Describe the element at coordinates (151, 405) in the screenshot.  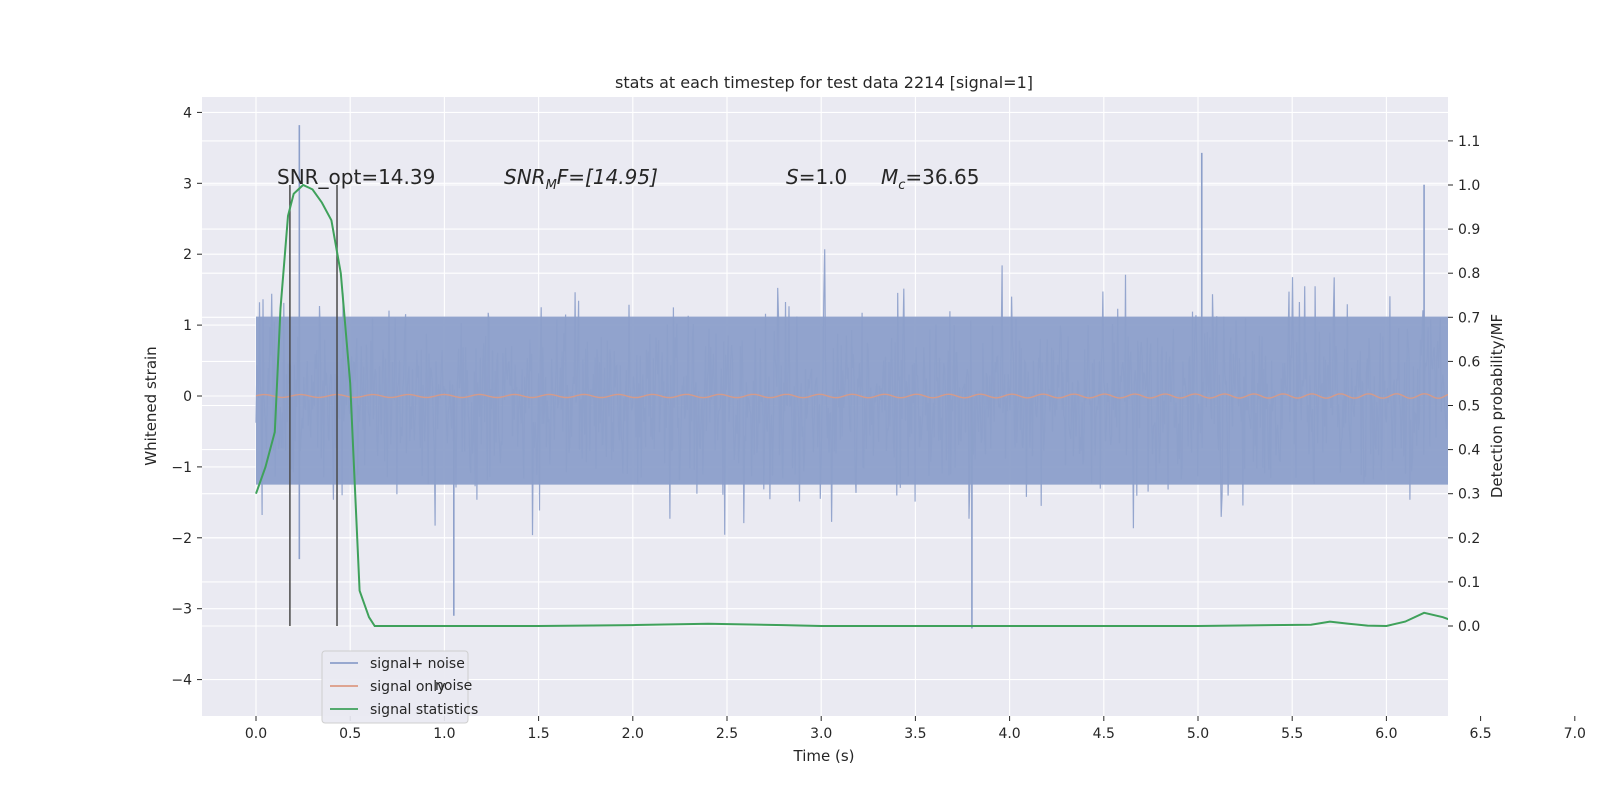
I see `y-axis-left-label: Whitened strain` at that location.